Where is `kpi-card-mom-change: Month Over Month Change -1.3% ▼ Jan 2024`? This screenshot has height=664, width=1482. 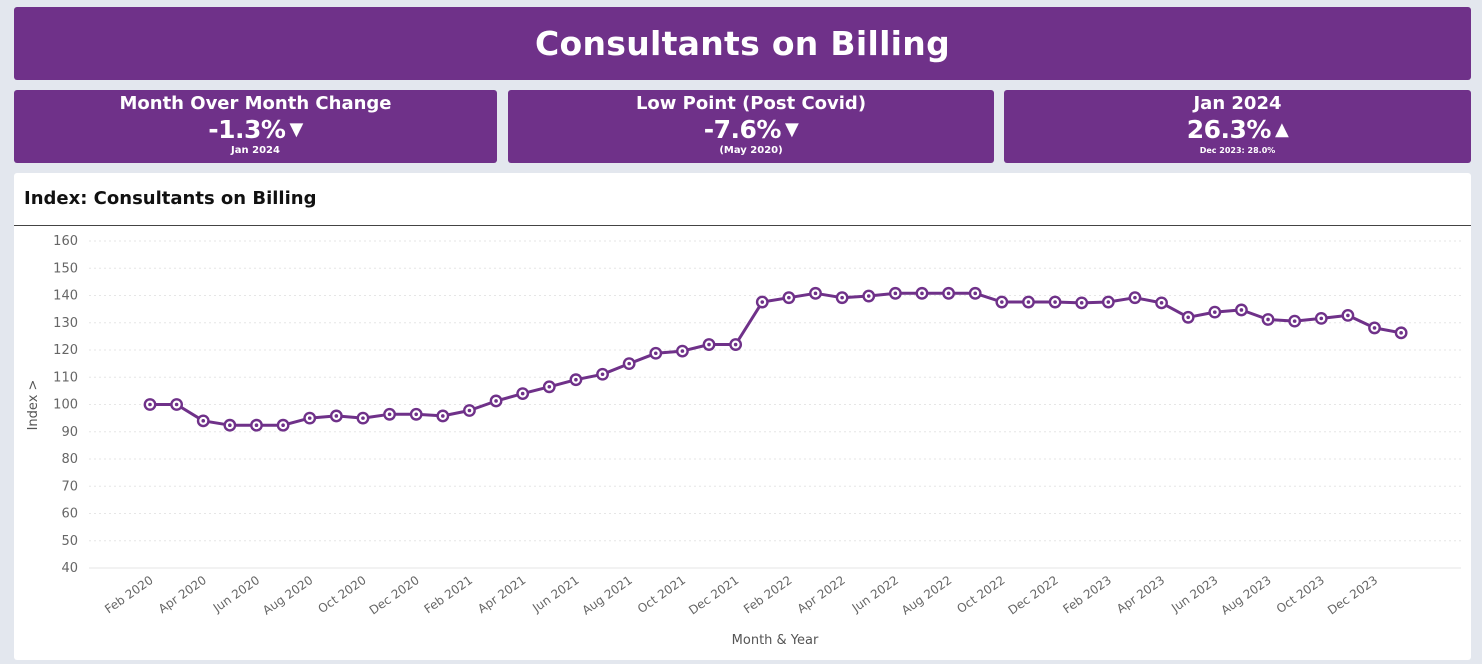
kpi-card-mom-change: Month Over Month Change -1.3% ▼ Jan 2024 is located at coordinates (255, 126).